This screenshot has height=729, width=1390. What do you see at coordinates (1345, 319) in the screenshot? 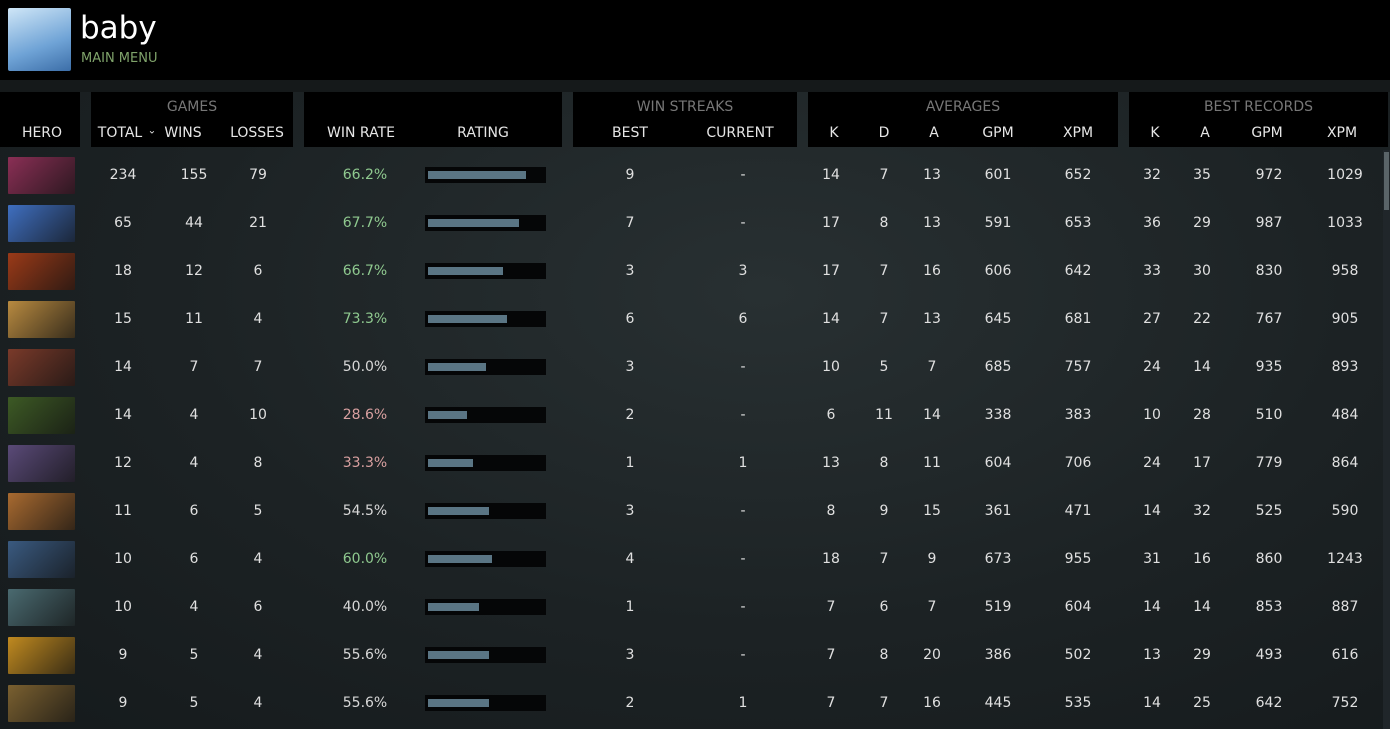
I see `cell-value: 905` at bounding box center [1345, 319].